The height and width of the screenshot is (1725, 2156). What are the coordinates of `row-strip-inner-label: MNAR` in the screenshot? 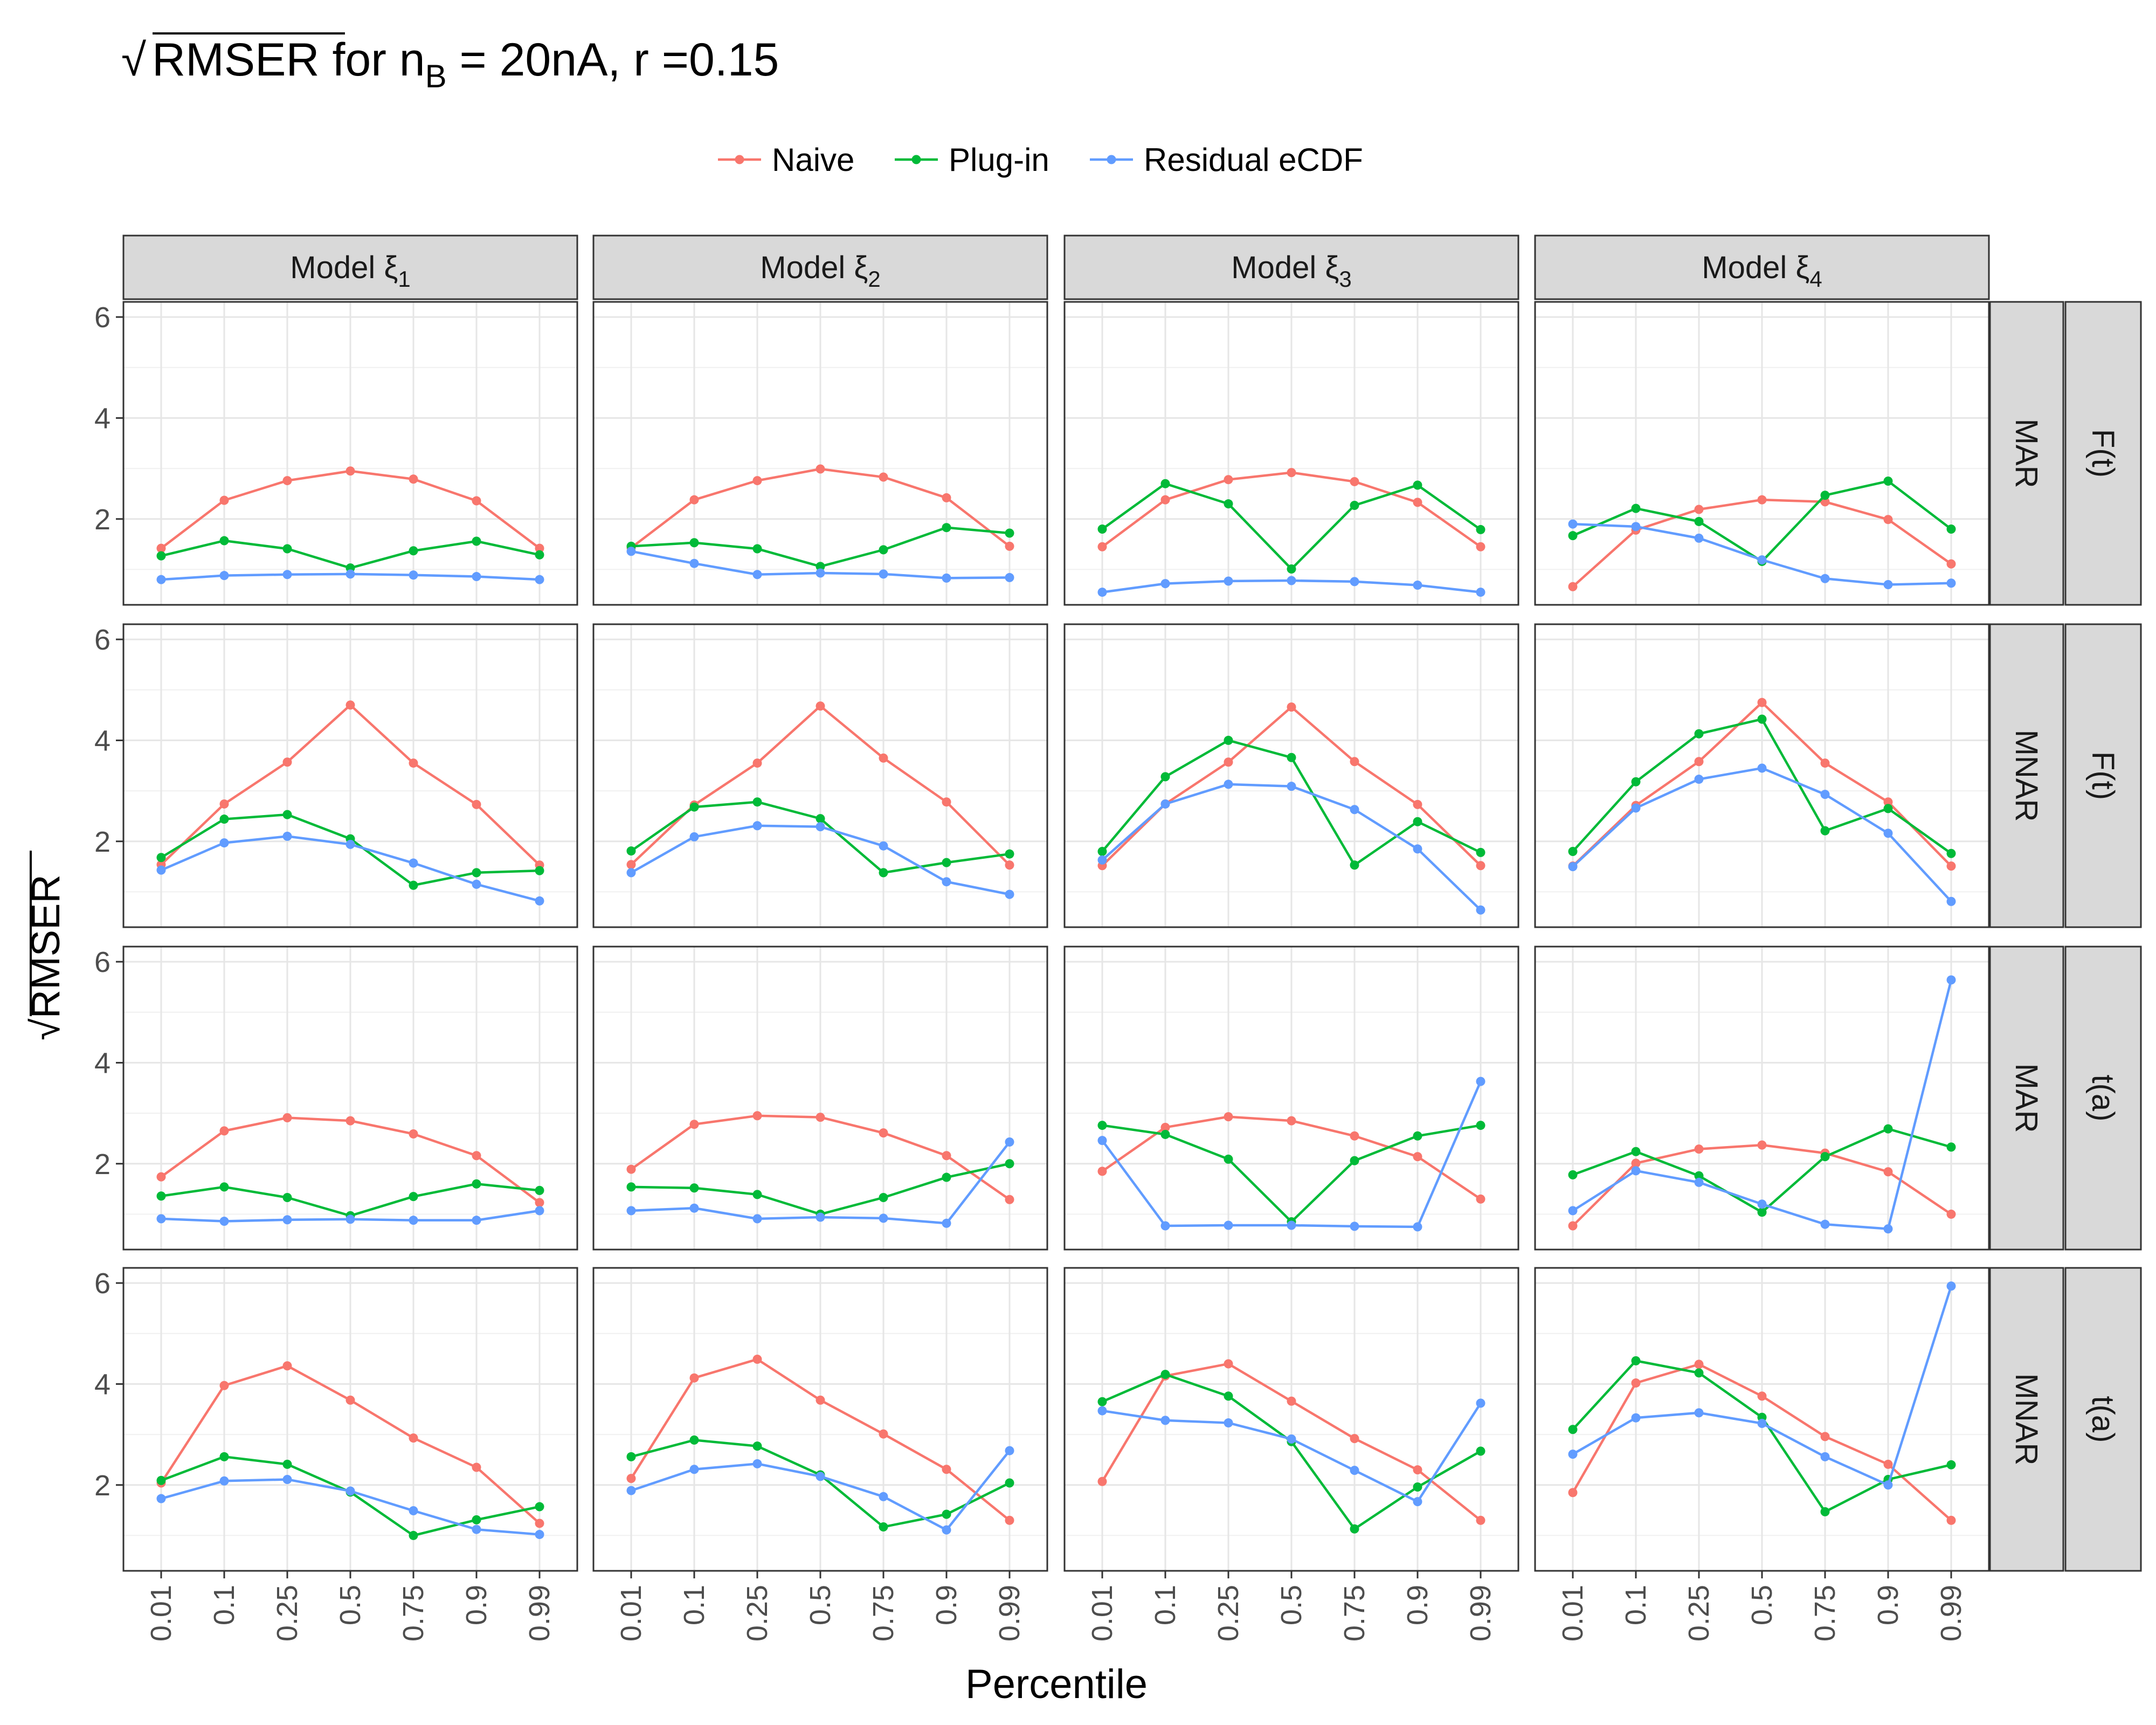 It's located at (2027, 1420).